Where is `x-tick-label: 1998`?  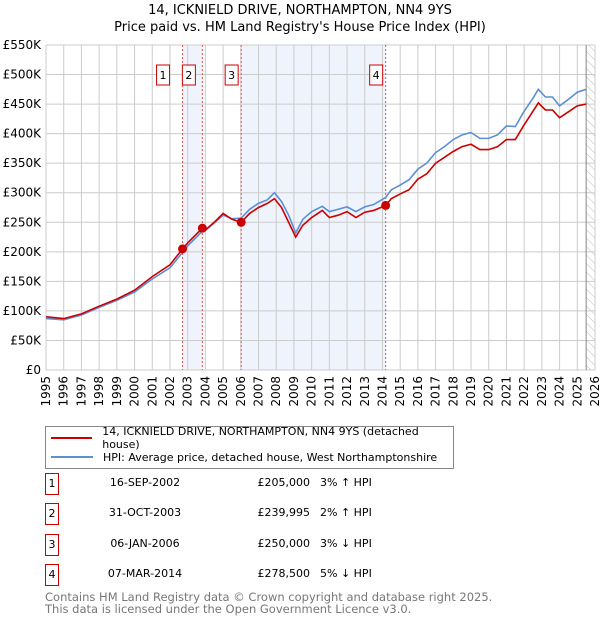 x-tick-label: 1998 is located at coordinates (99, 391).